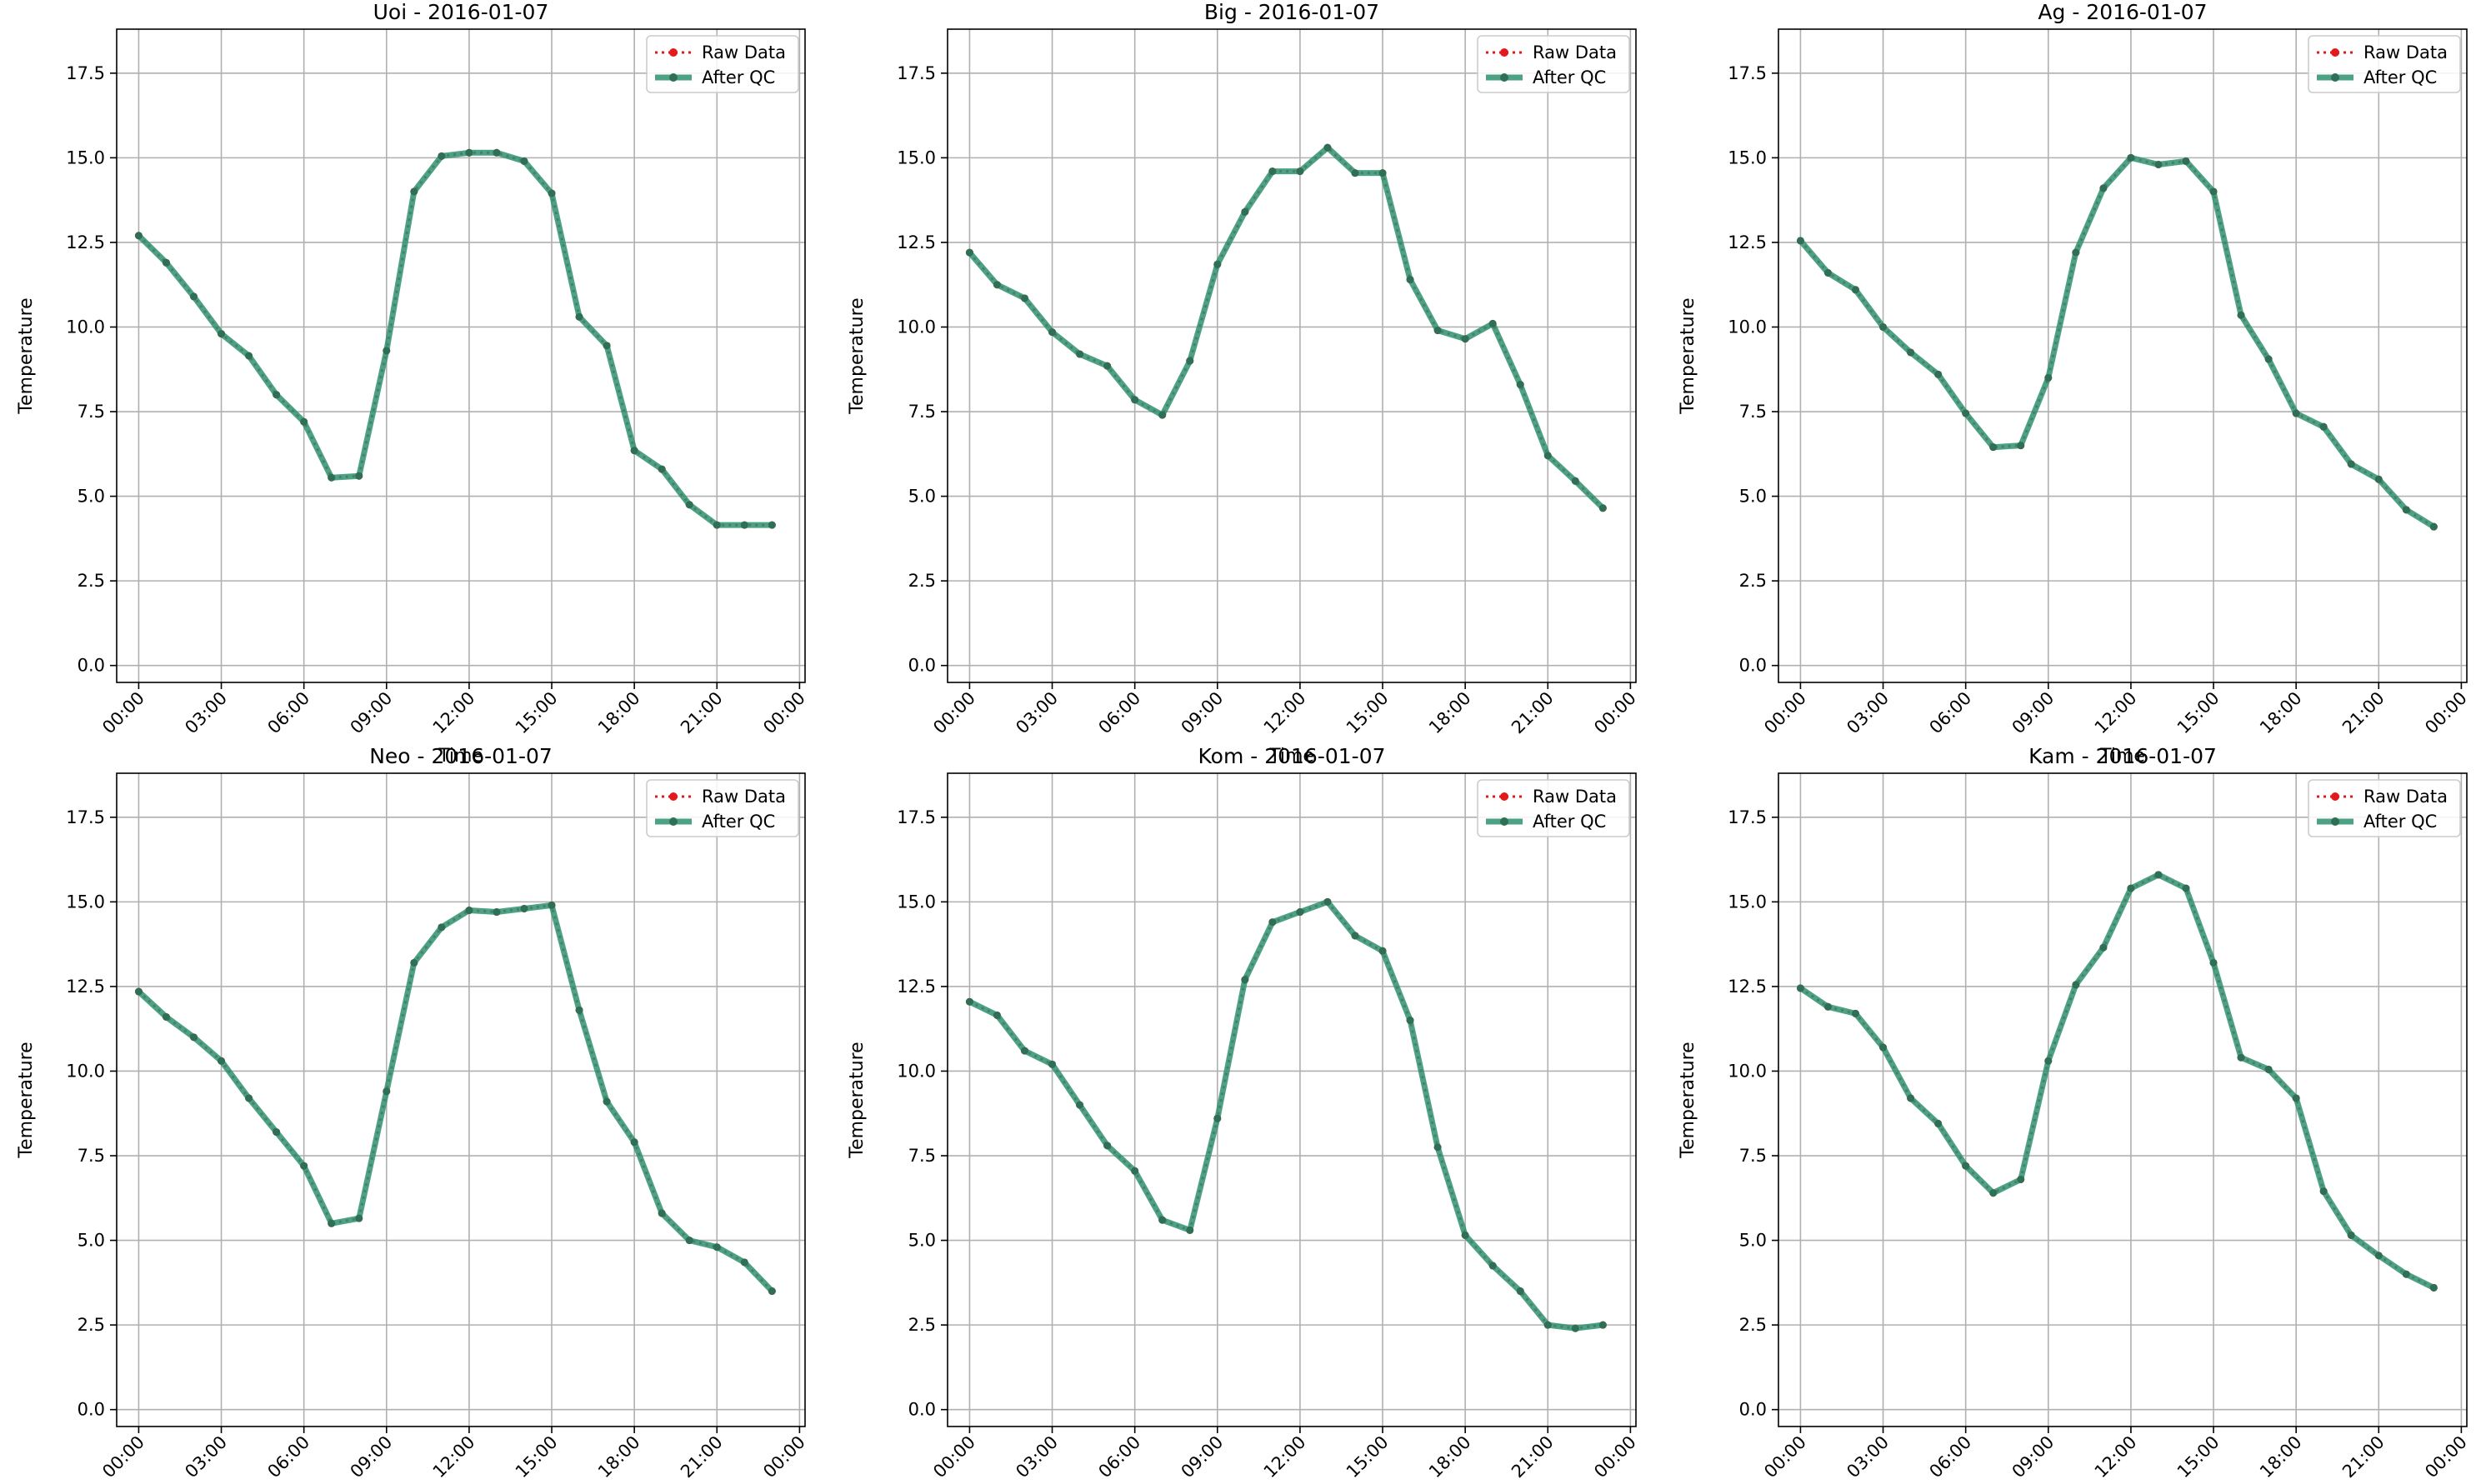 The image size is (2486, 1484). Describe the element at coordinates (1291, 12) in the screenshot. I see `chart-title: Big - 2016-01-07` at that location.